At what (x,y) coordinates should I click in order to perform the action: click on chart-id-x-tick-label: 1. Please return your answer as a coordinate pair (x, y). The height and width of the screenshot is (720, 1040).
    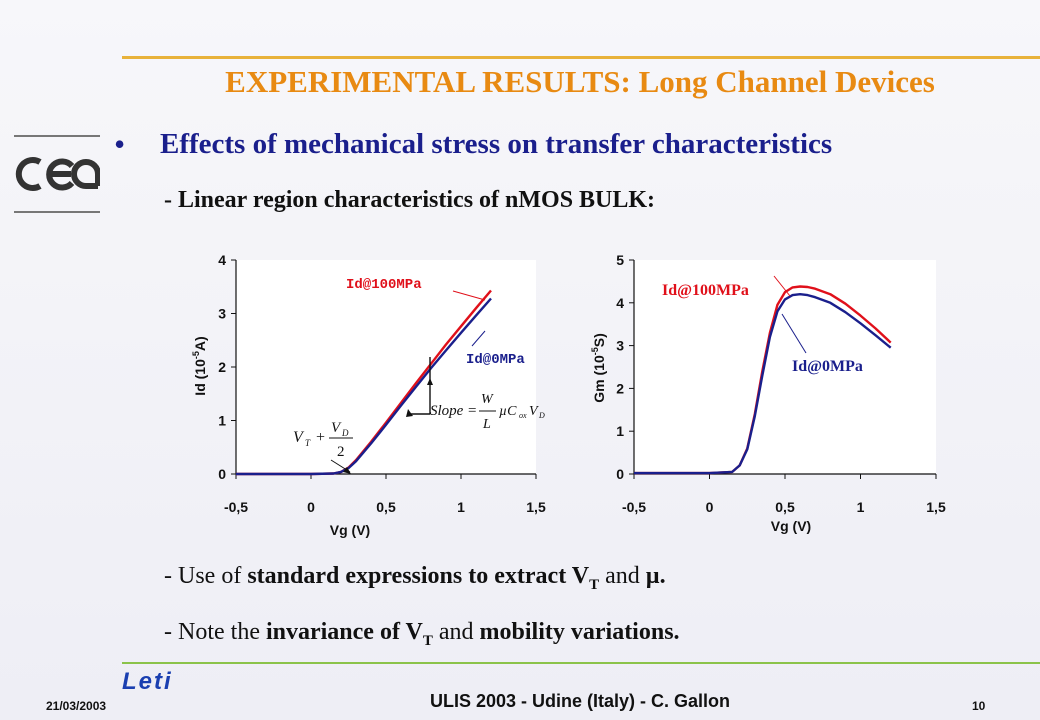
    Looking at the image, I should click on (461, 507).